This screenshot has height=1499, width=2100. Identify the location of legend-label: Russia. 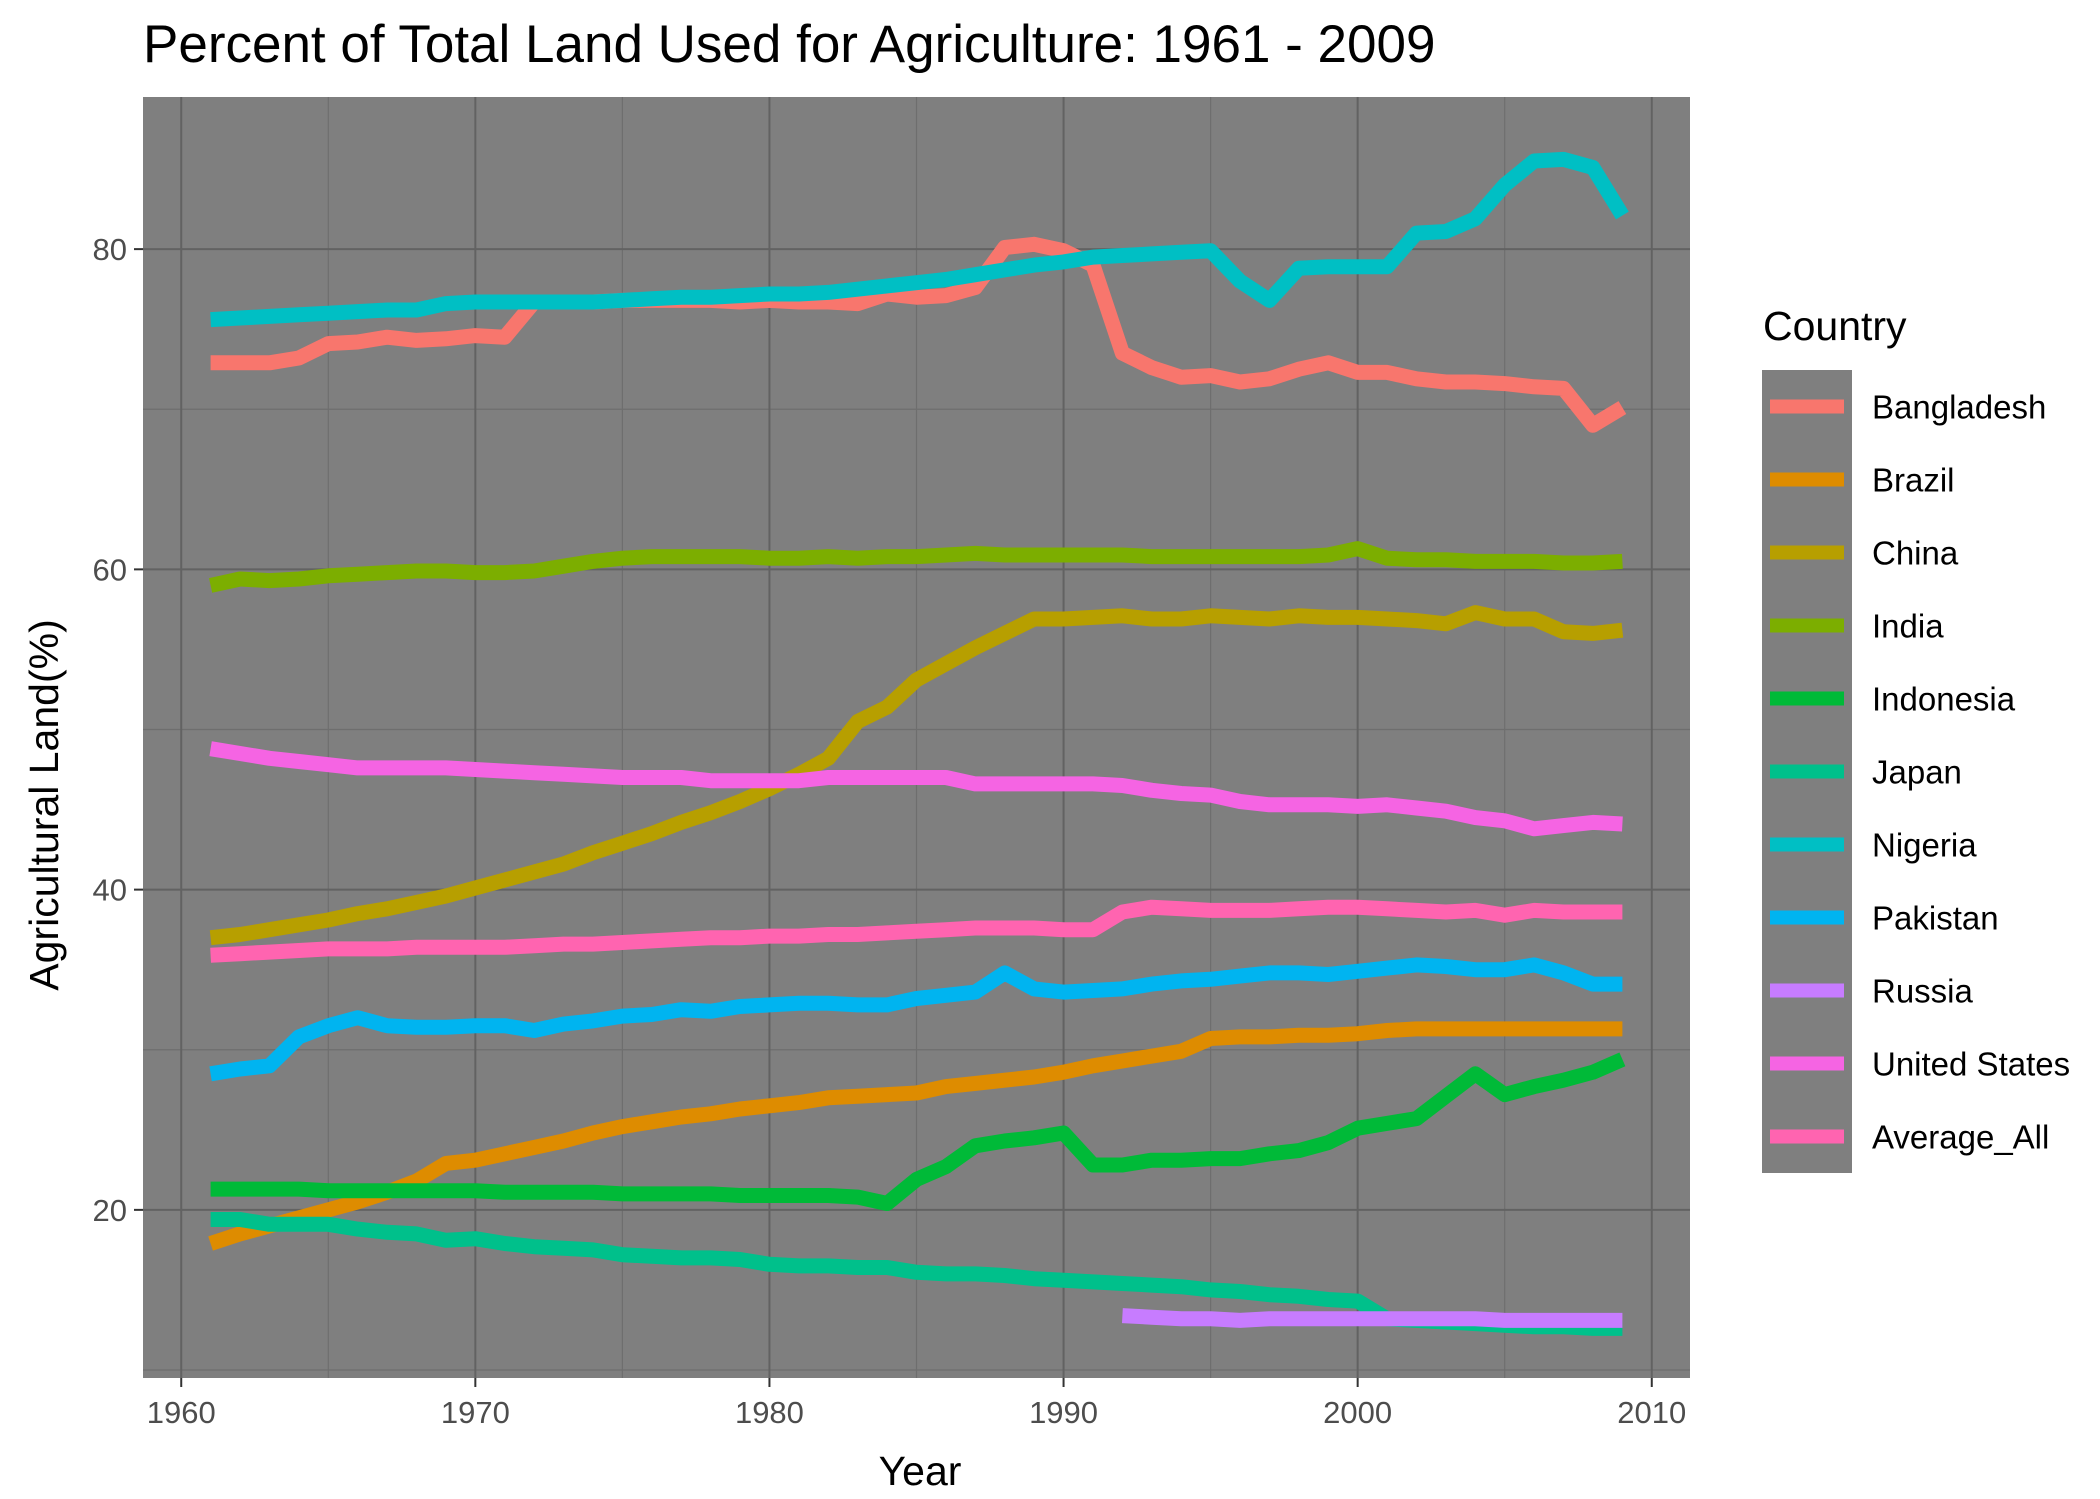
(1923, 991).